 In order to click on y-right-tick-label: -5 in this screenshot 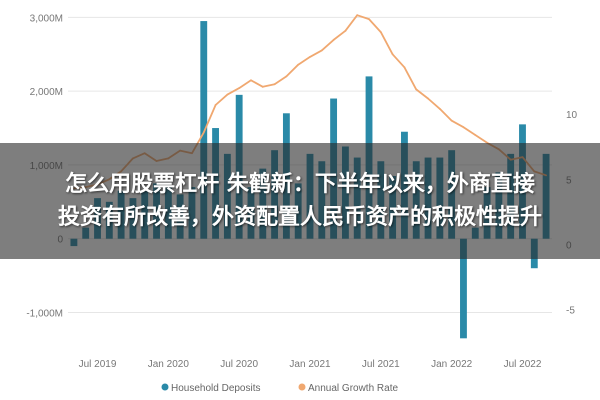, I will do `click(570, 310)`.